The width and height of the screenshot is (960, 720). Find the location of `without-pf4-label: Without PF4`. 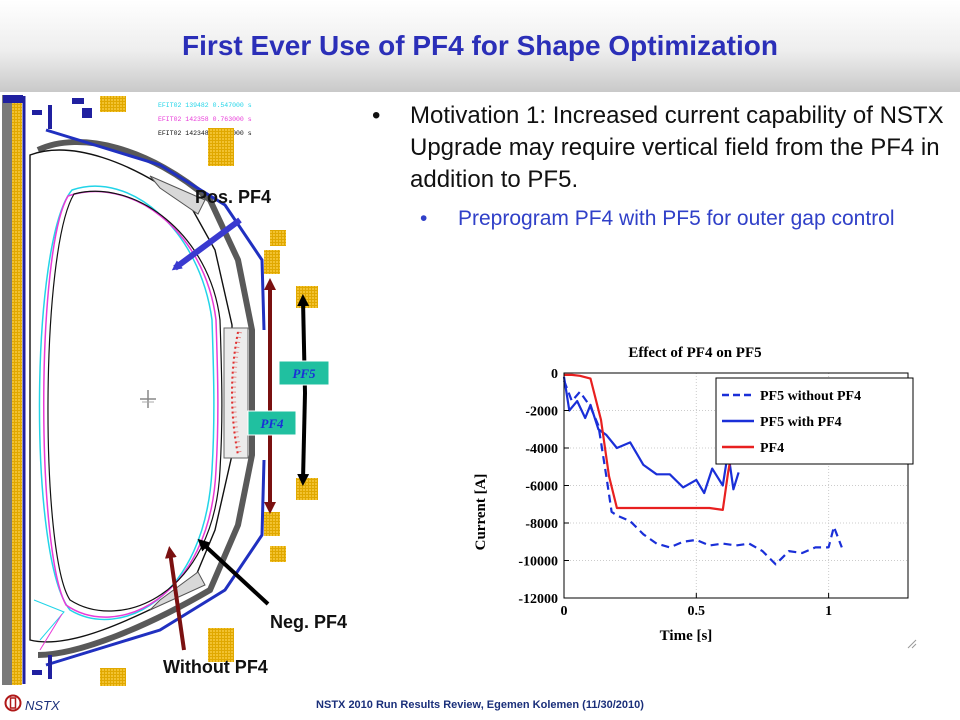

without-pf4-label: Without PF4 is located at coordinates (215, 667).